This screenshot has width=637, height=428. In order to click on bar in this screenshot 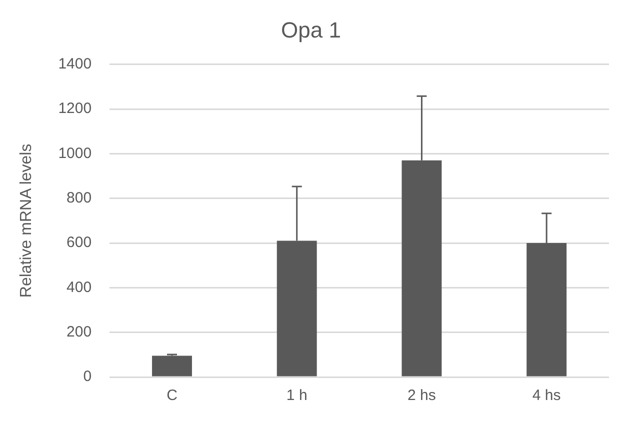, I will do `click(172, 366)`.